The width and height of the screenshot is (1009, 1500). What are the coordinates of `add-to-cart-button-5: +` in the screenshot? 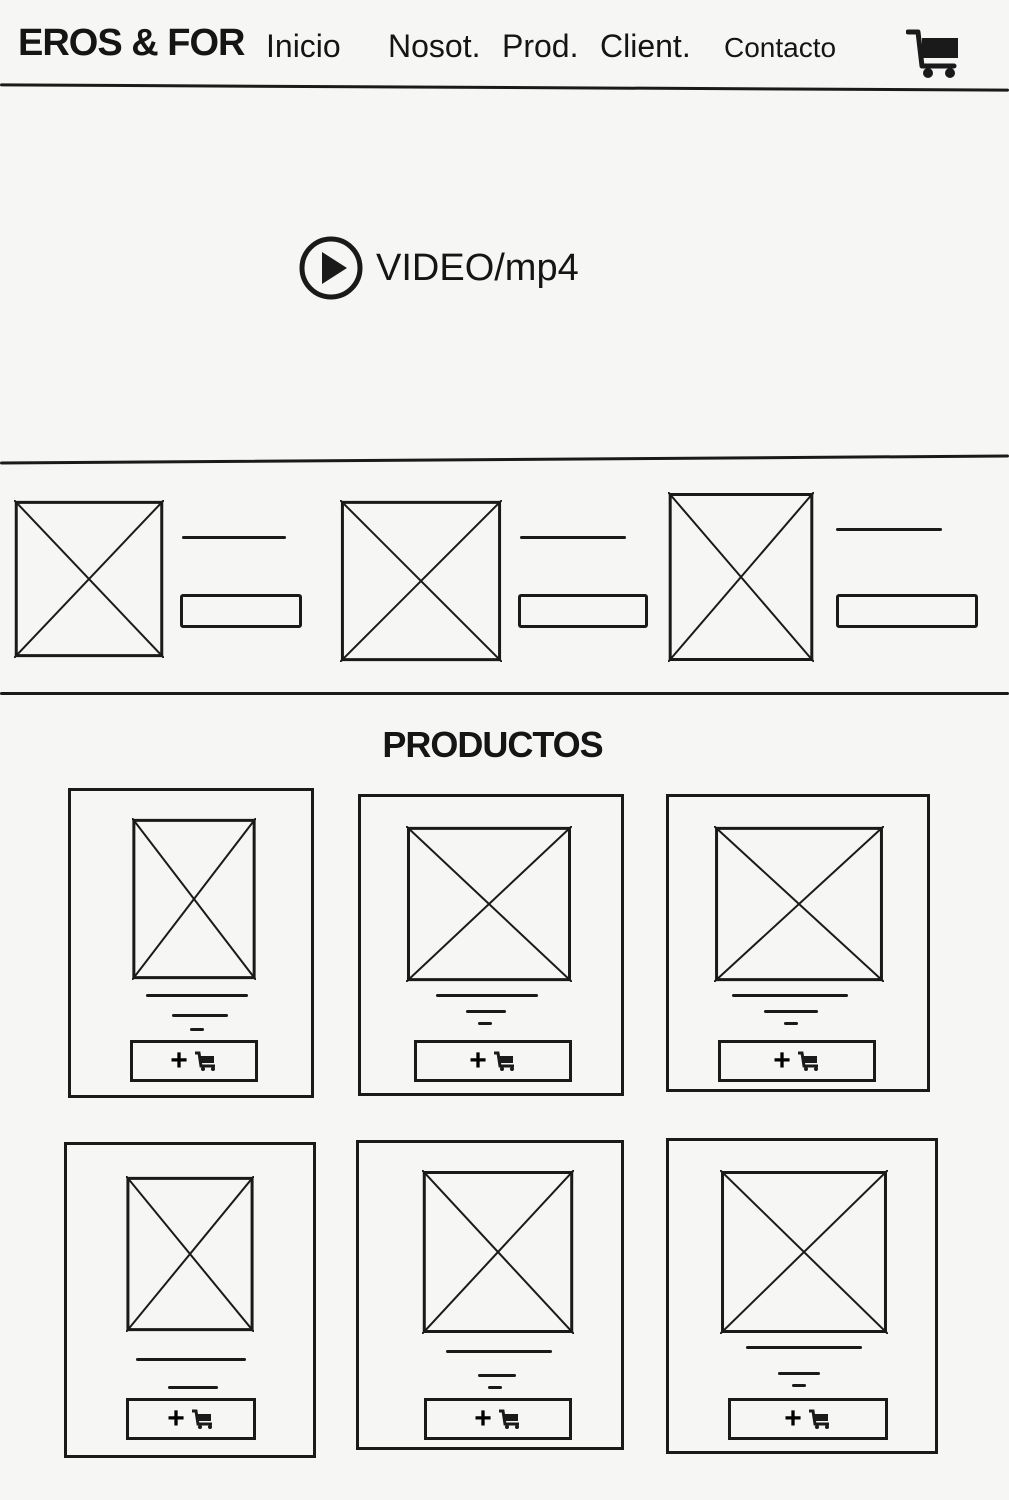 It's located at (498, 1419).